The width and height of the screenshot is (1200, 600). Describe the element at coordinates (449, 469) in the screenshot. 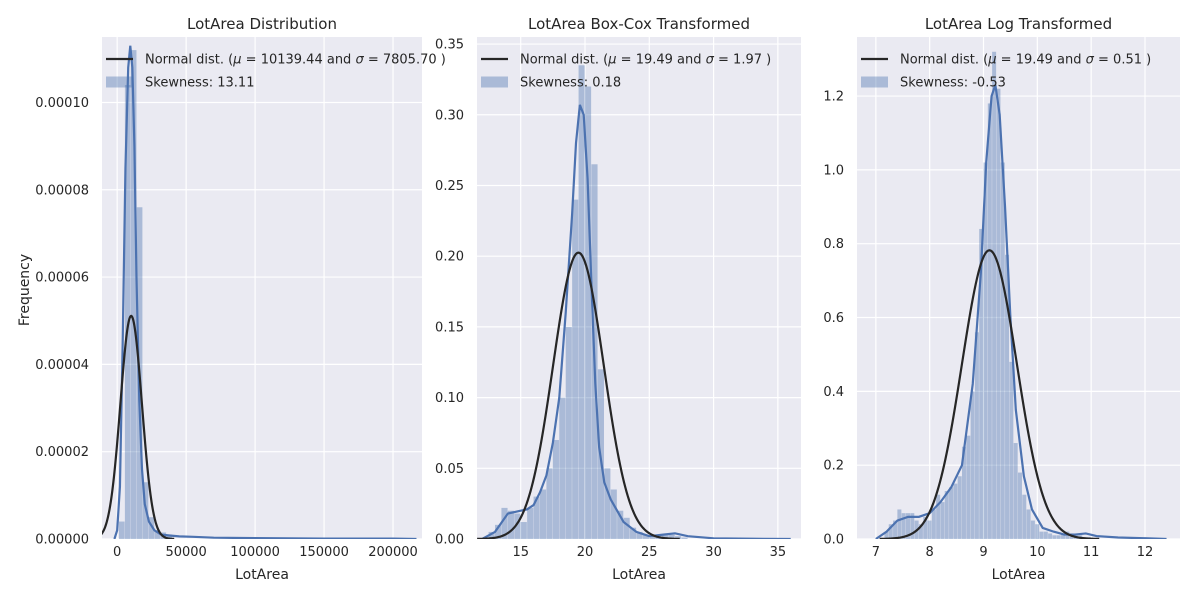

I see `chart2-ytick-label-1: 0.05` at that location.